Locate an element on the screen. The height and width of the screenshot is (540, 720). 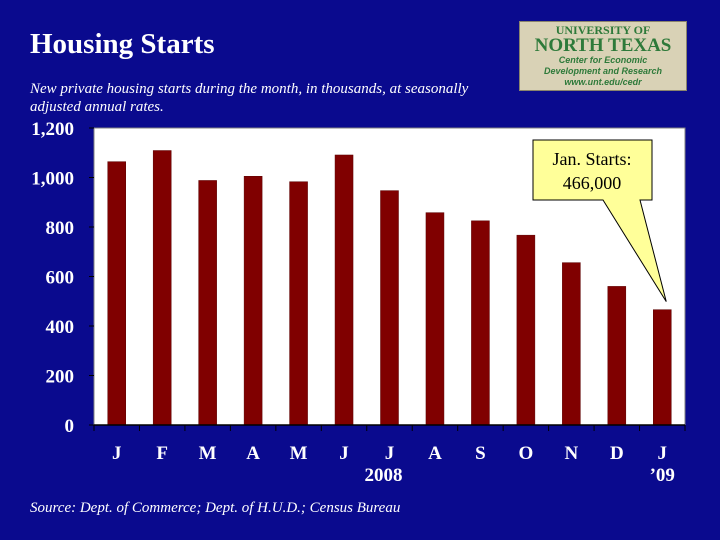
logo-development-text: Development and Research is located at coordinates (603, 71).